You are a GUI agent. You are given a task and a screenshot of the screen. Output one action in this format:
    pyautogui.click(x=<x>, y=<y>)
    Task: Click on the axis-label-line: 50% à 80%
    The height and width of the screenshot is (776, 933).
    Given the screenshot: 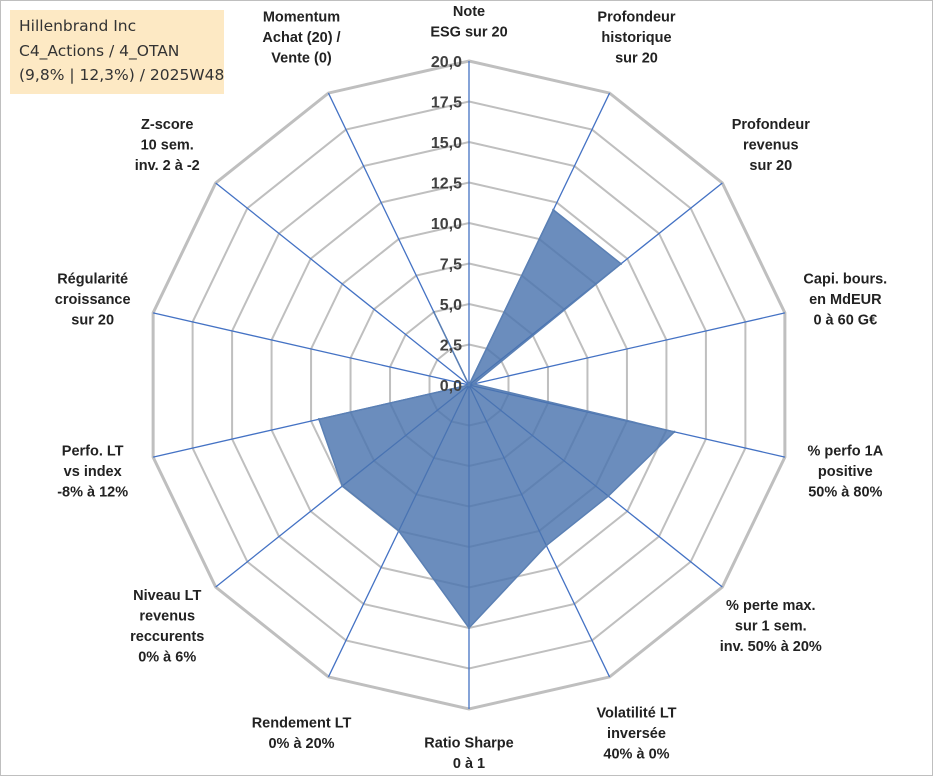 What is the action you would take?
    pyautogui.click(x=845, y=492)
    